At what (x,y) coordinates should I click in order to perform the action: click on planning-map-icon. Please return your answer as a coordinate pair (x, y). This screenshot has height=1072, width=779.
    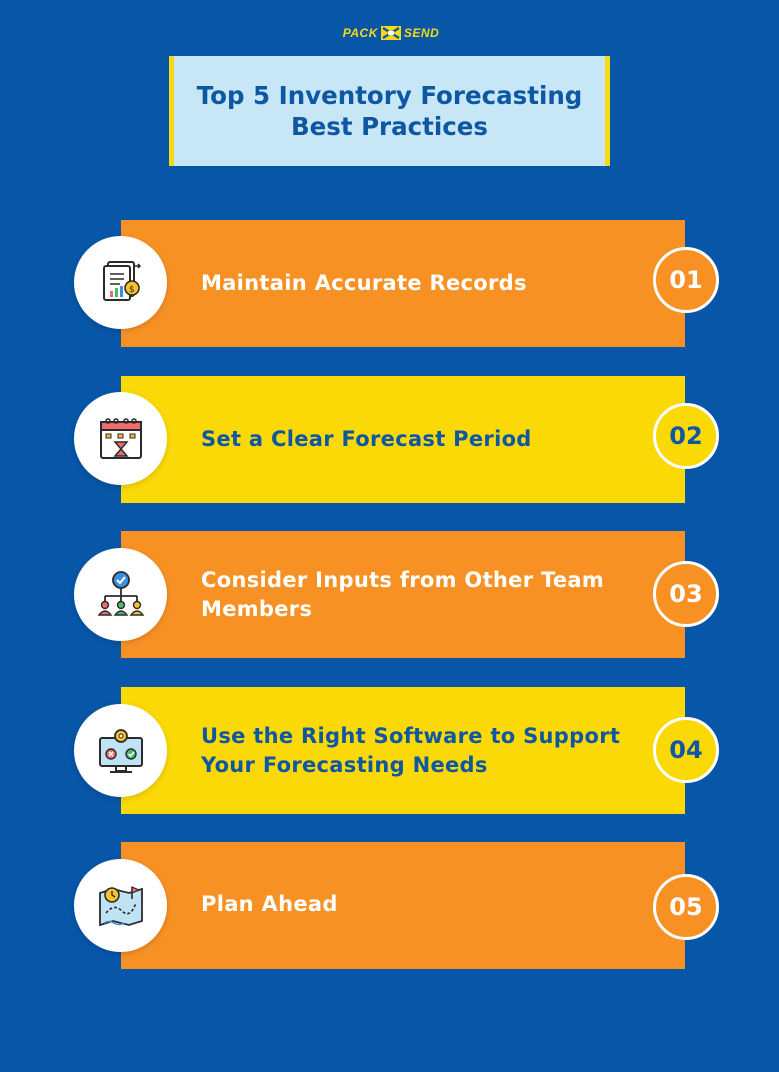
    Looking at the image, I should click on (120, 905).